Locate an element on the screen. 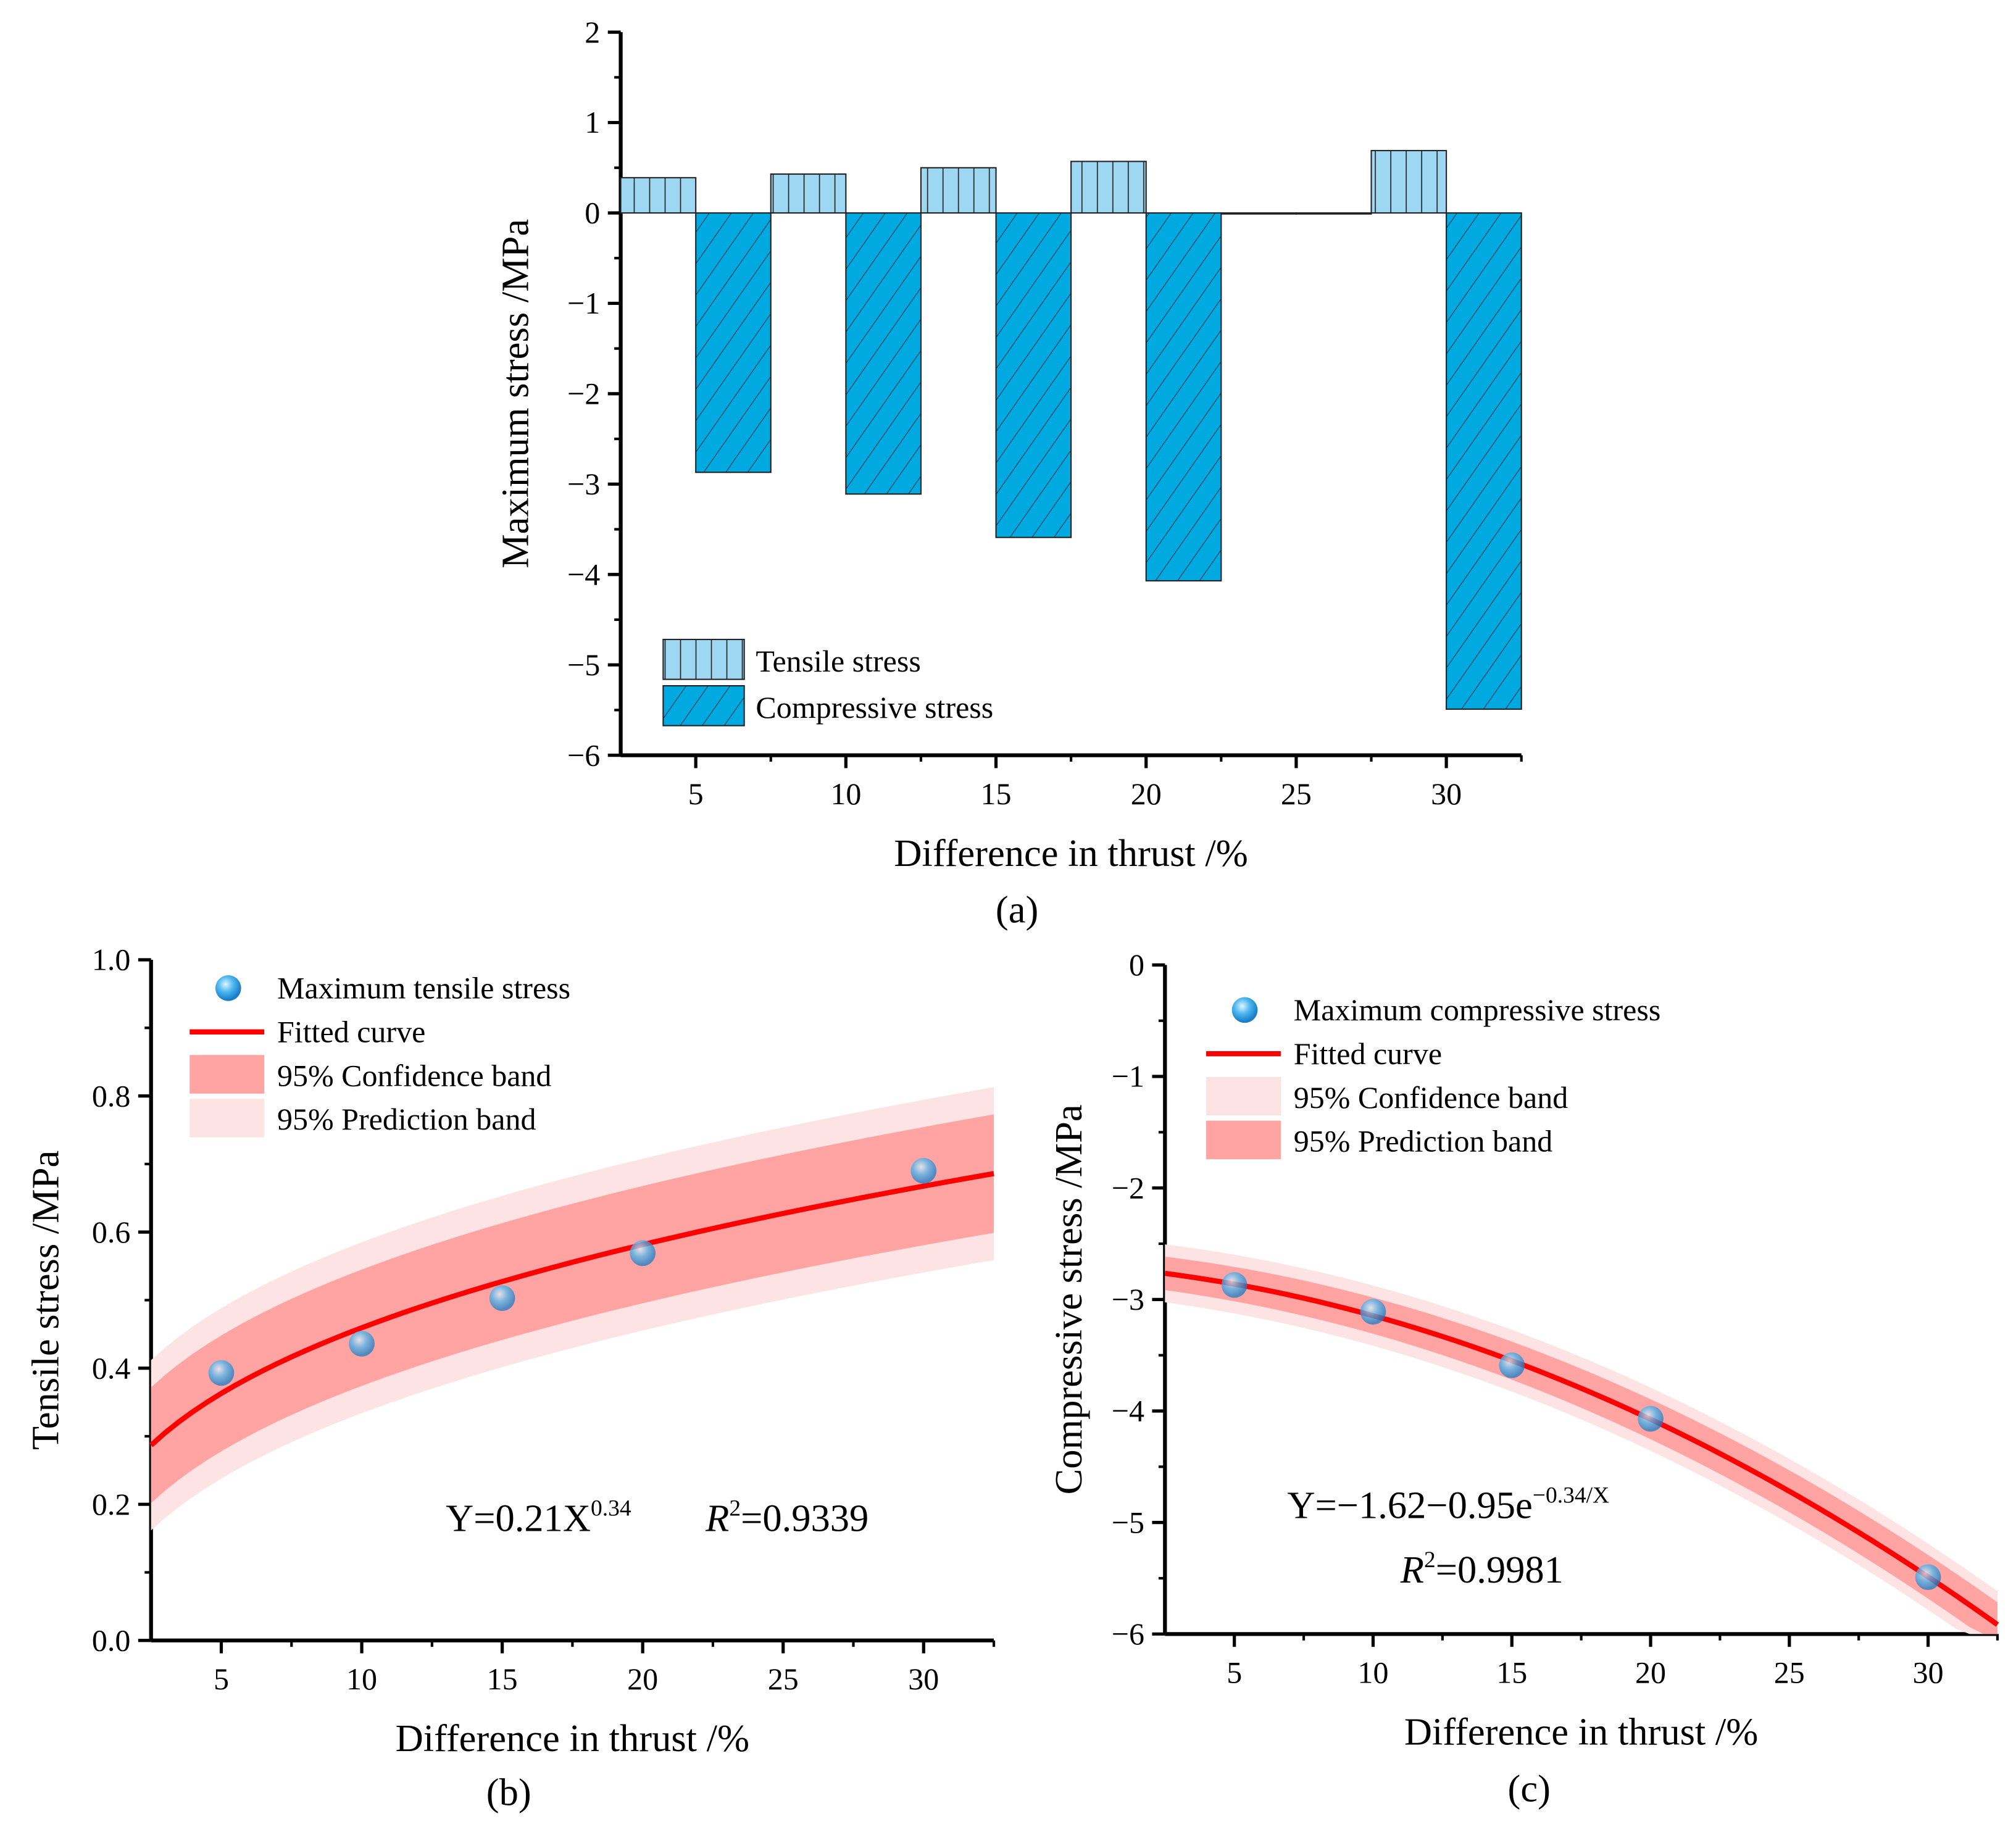 This screenshot has width=2016, height=1827. equation-exponent: −0.34/X is located at coordinates (1571, 1496).